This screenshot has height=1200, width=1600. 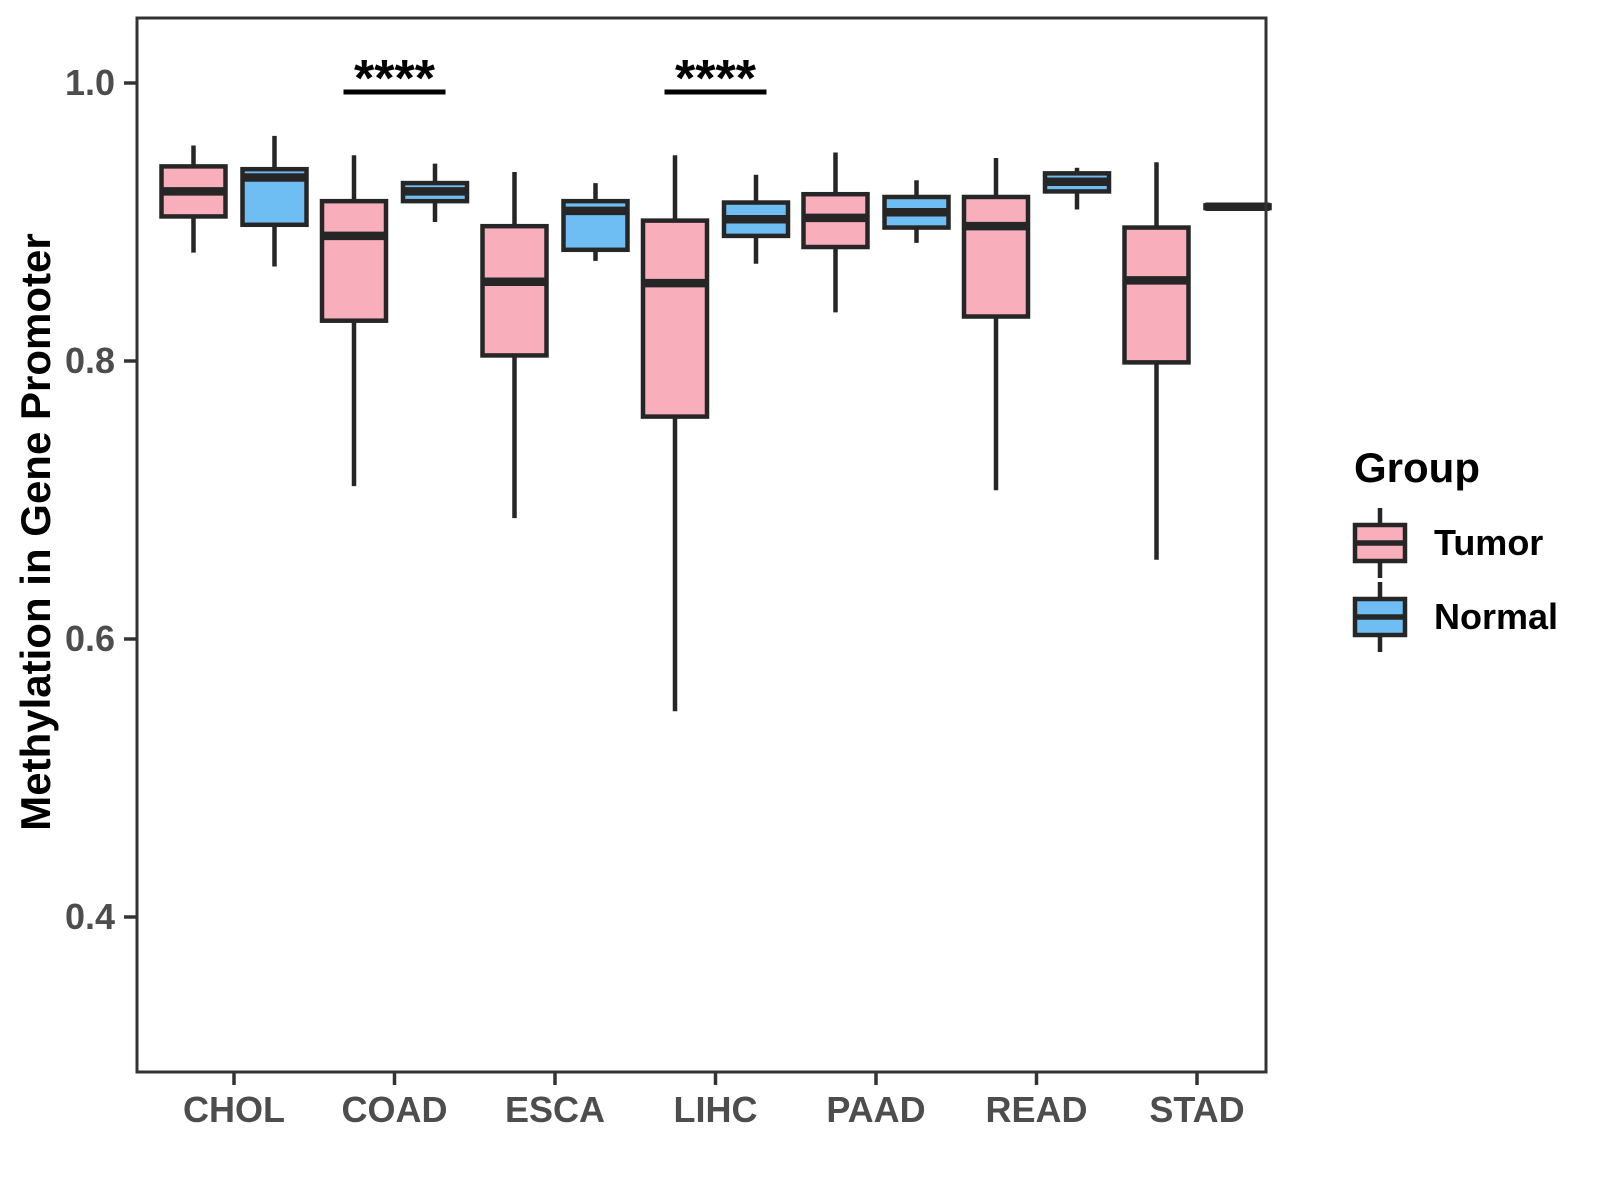 I want to click on y-tick-label-0.6: 0.6, so click(x=90, y=638).